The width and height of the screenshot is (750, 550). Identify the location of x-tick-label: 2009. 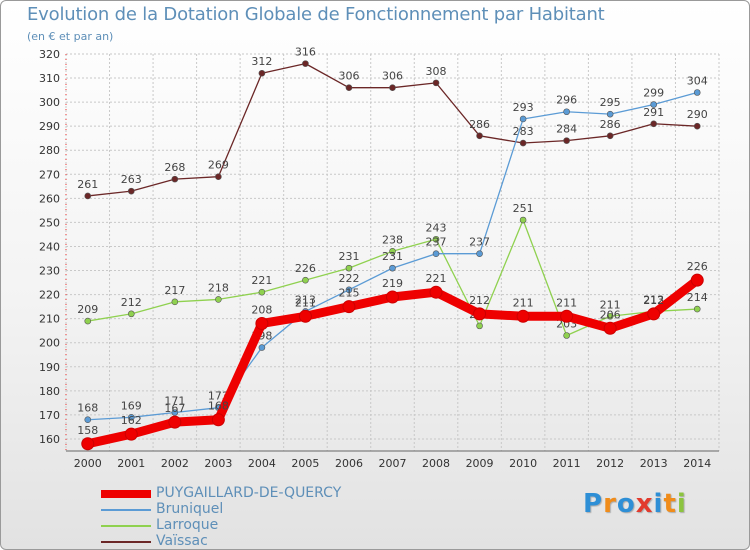
(480, 463).